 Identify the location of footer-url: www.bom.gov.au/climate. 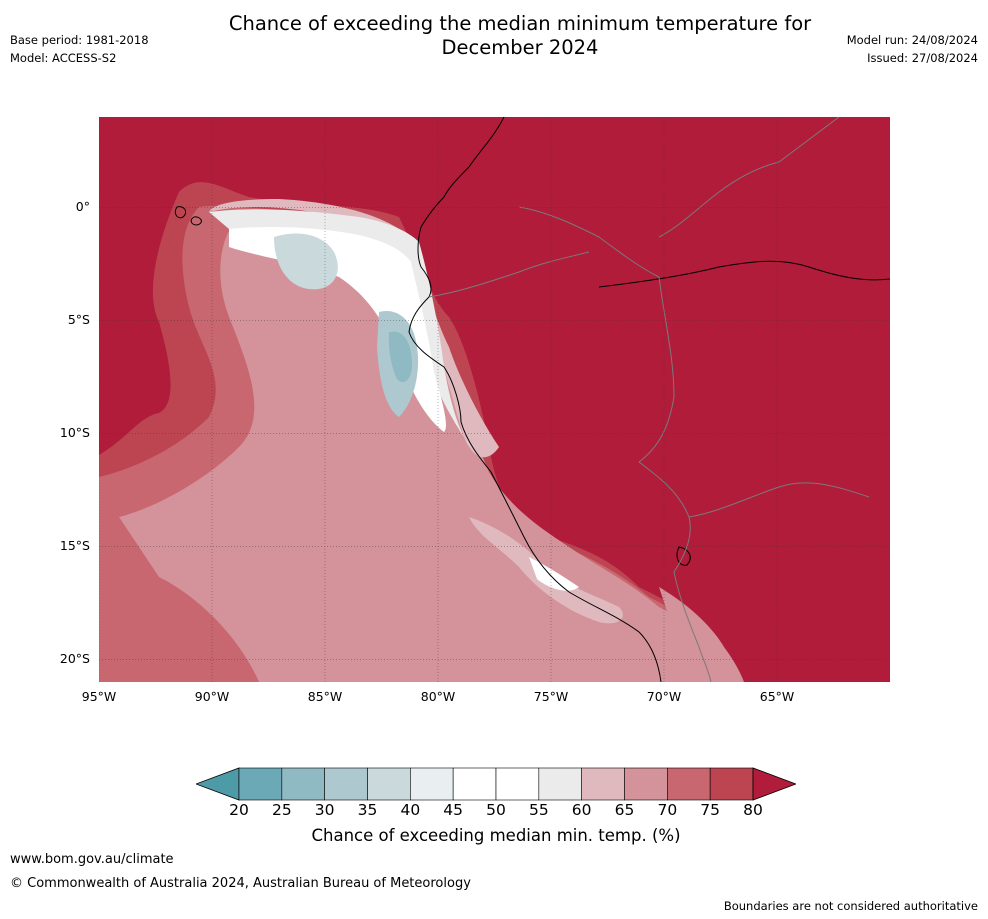
(92, 859).